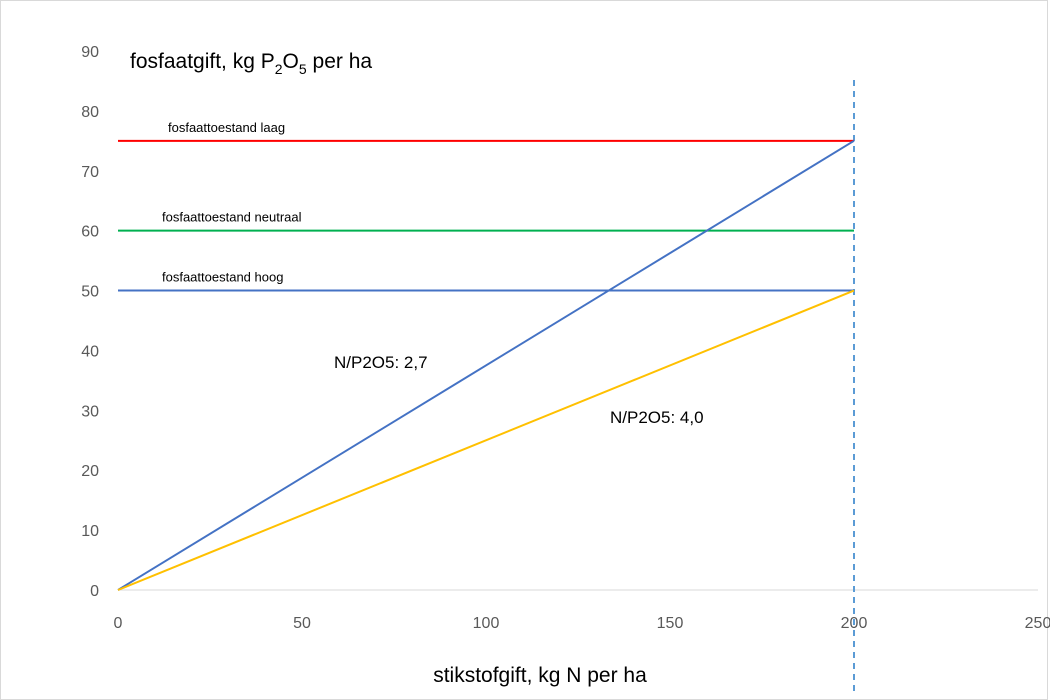 The image size is (1050, 700). I want to click on x-axis-ticks: 0 50 100 150 200 250, so click(582, 623).